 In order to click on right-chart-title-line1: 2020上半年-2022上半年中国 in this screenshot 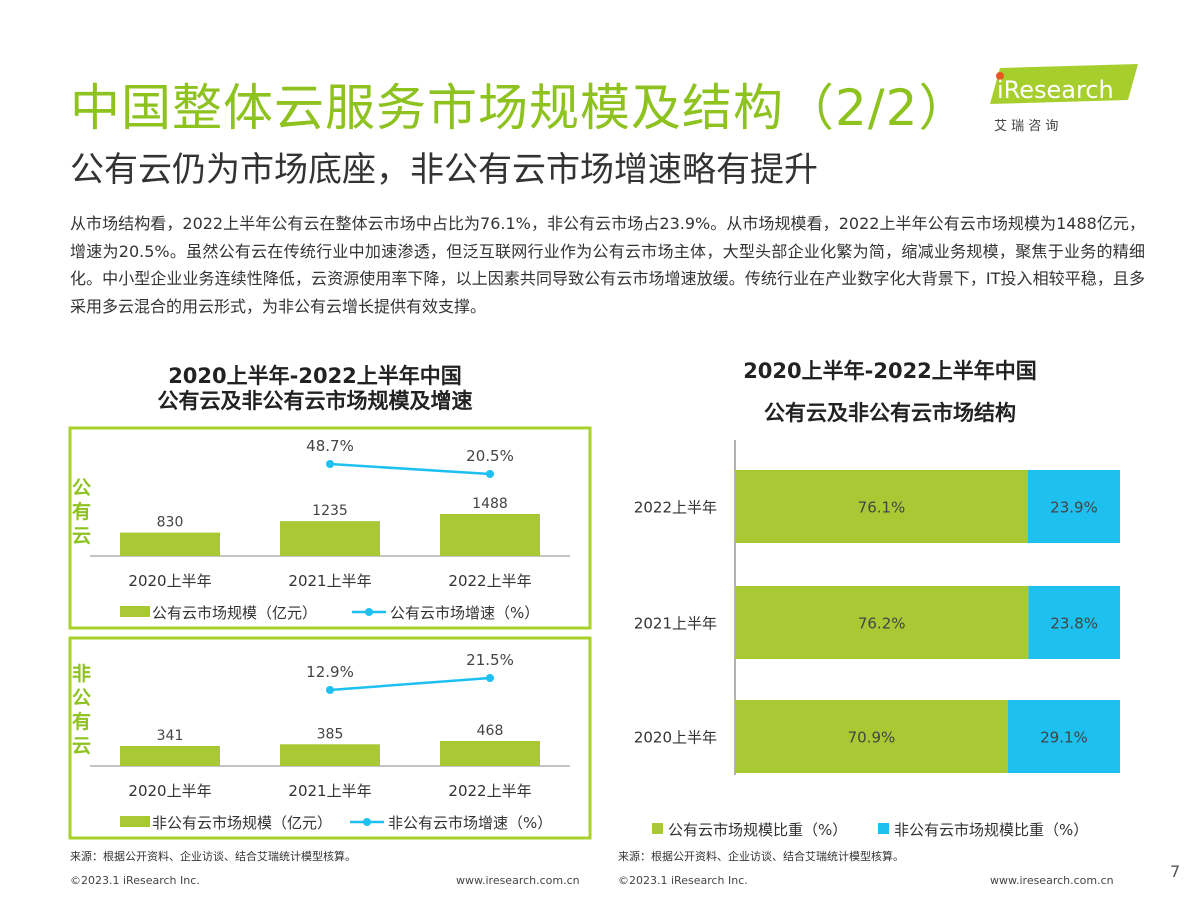, I will do `click(890, 371)`.